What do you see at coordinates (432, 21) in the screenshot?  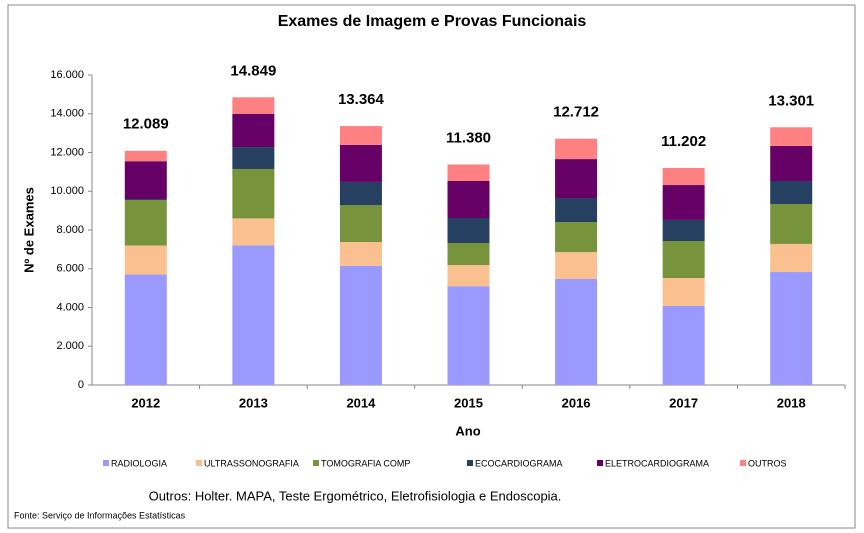 I see `chart-title: Exames de Imagem e Provas Funcionais` at bounding box center [432, 21].